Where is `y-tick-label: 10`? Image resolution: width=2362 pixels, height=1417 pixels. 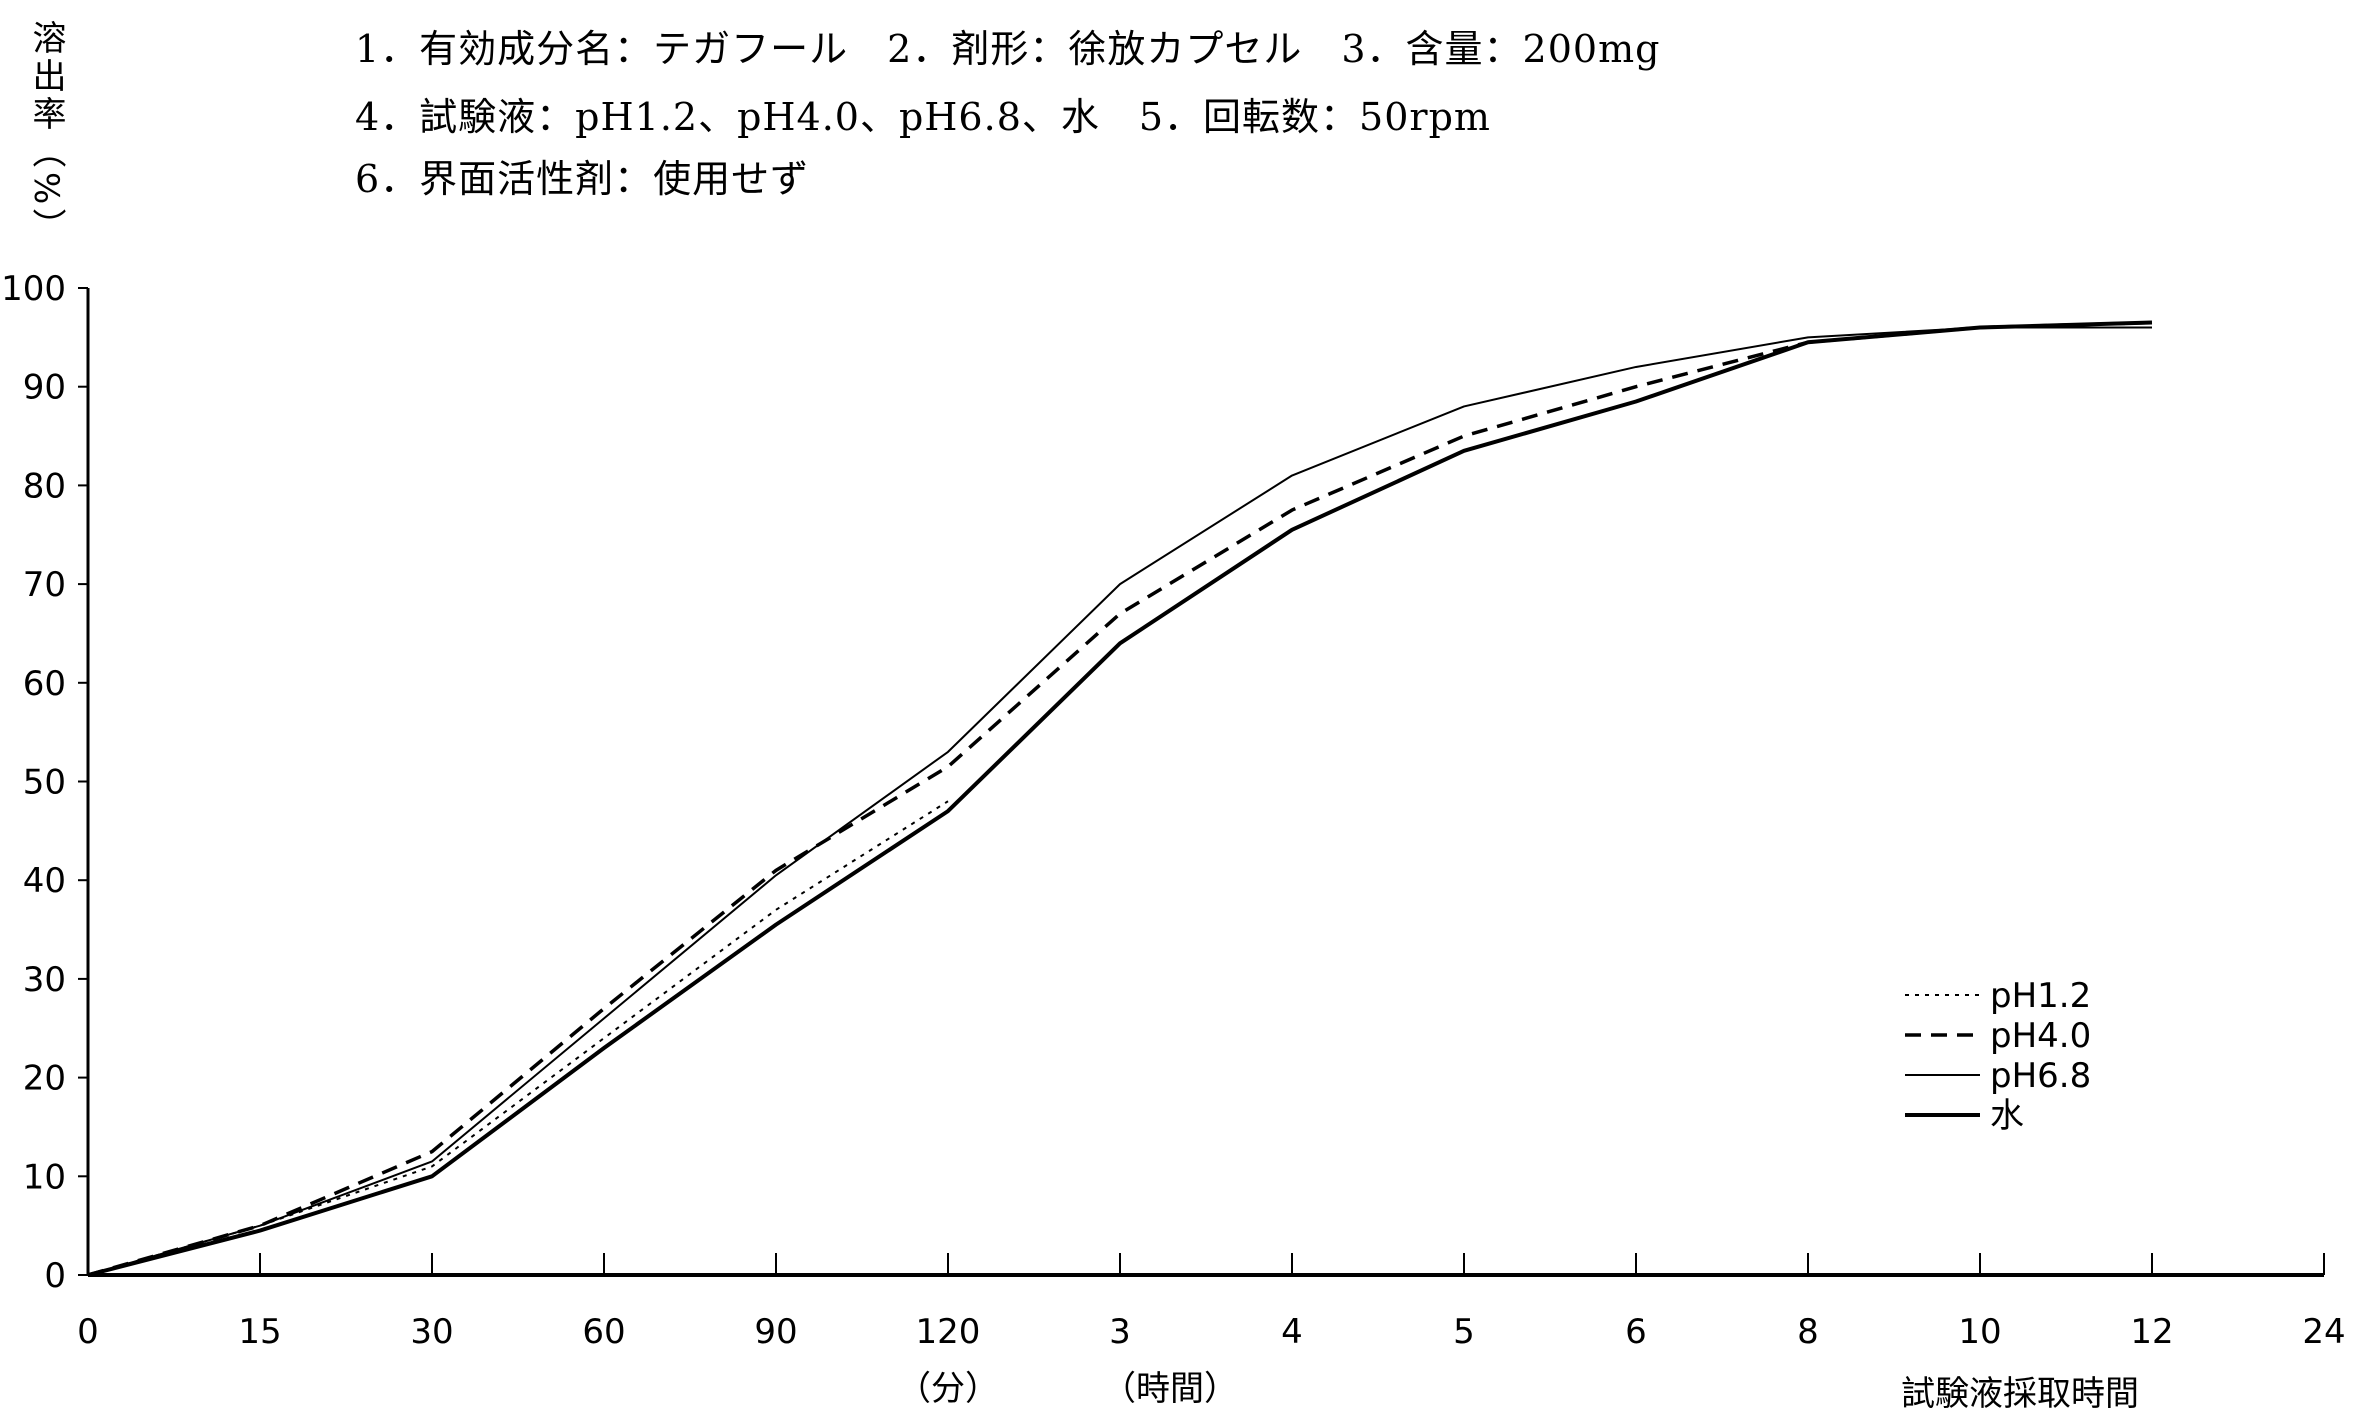 y-tick-label: 10 is located at coordinates (44, 1177).